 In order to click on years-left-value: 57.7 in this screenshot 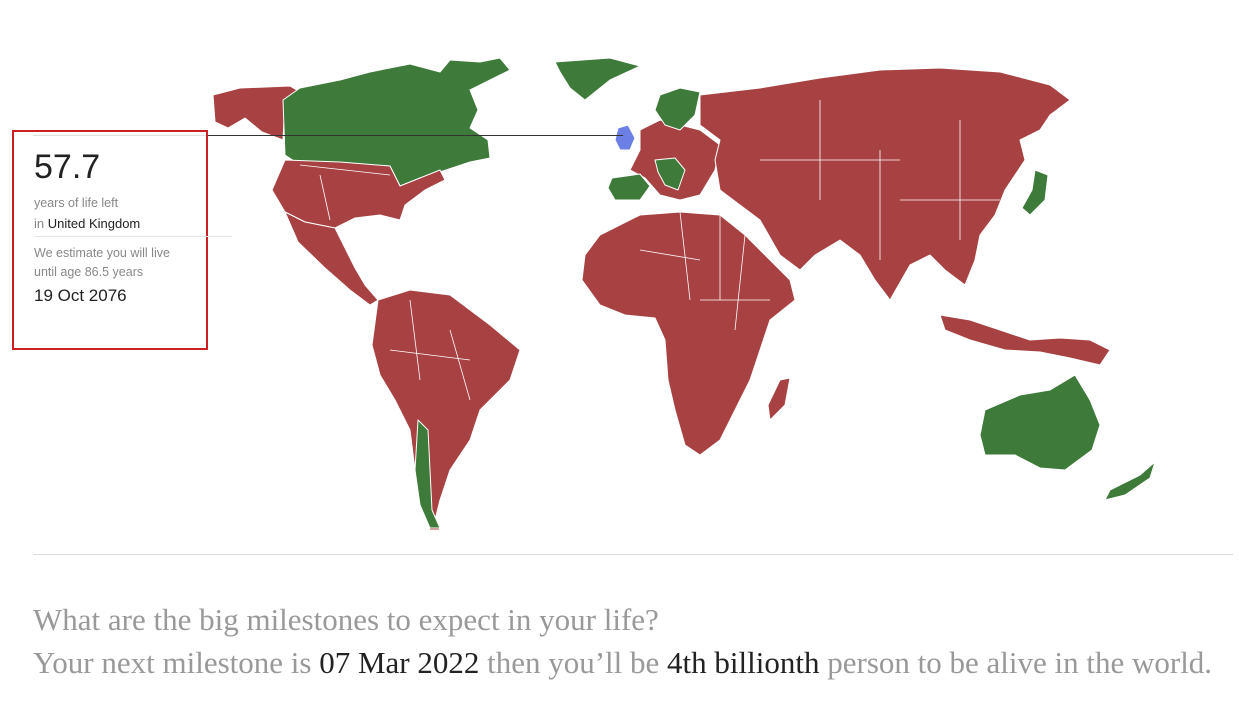, I will do `click(67, 167)`.